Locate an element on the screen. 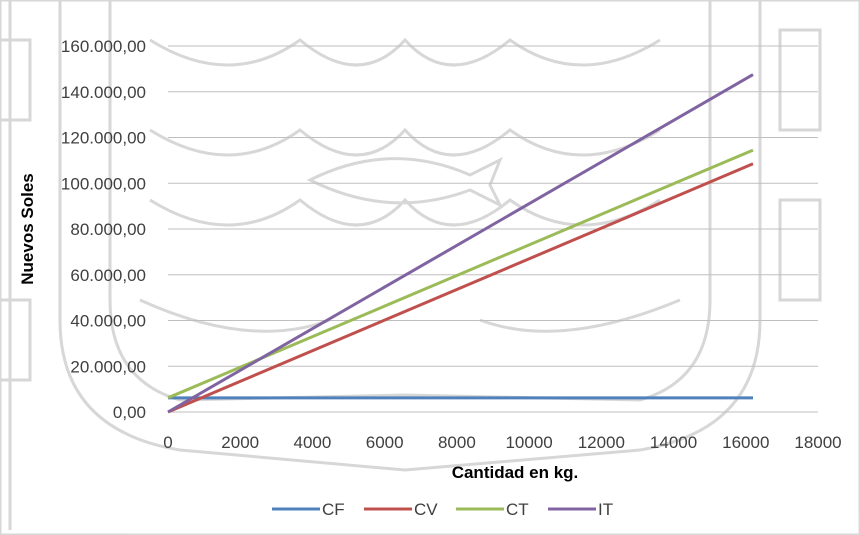 Image resolution: width=860 pixels, height=535 pixels. x-tick-label: 10000 is located at coordinates (528, 442).